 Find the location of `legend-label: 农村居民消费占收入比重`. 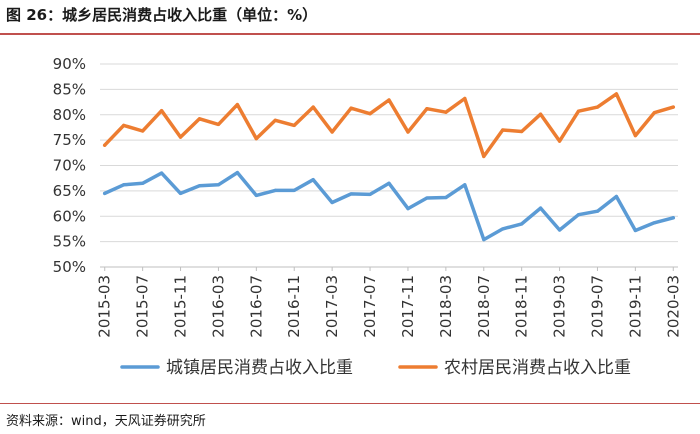

legend-label: 农村居民消费占收入比重 is located at coordinates (537, 368).